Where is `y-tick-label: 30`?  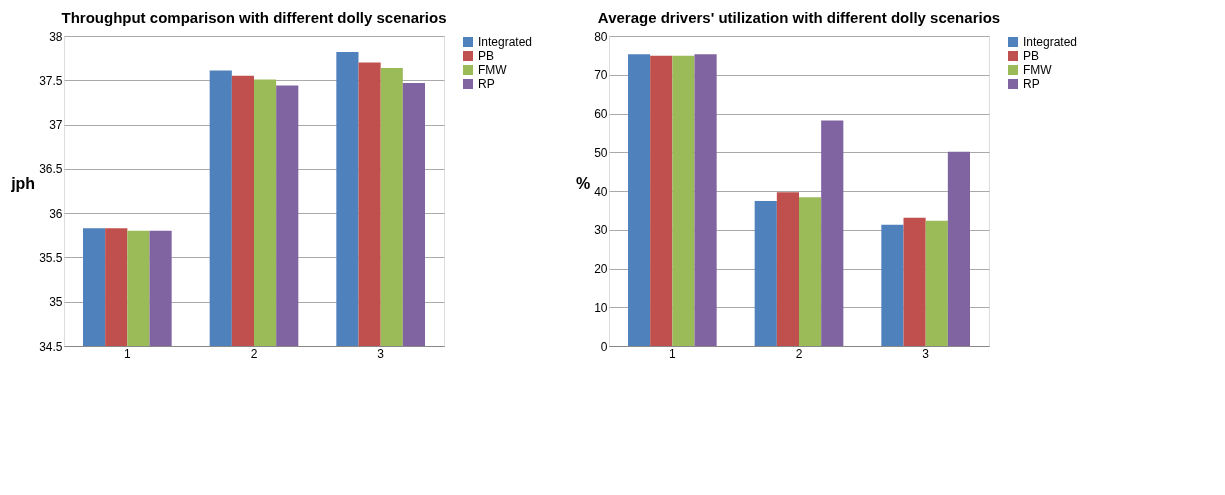
y-tick-label: 30 is located at coordinates (601, 230).